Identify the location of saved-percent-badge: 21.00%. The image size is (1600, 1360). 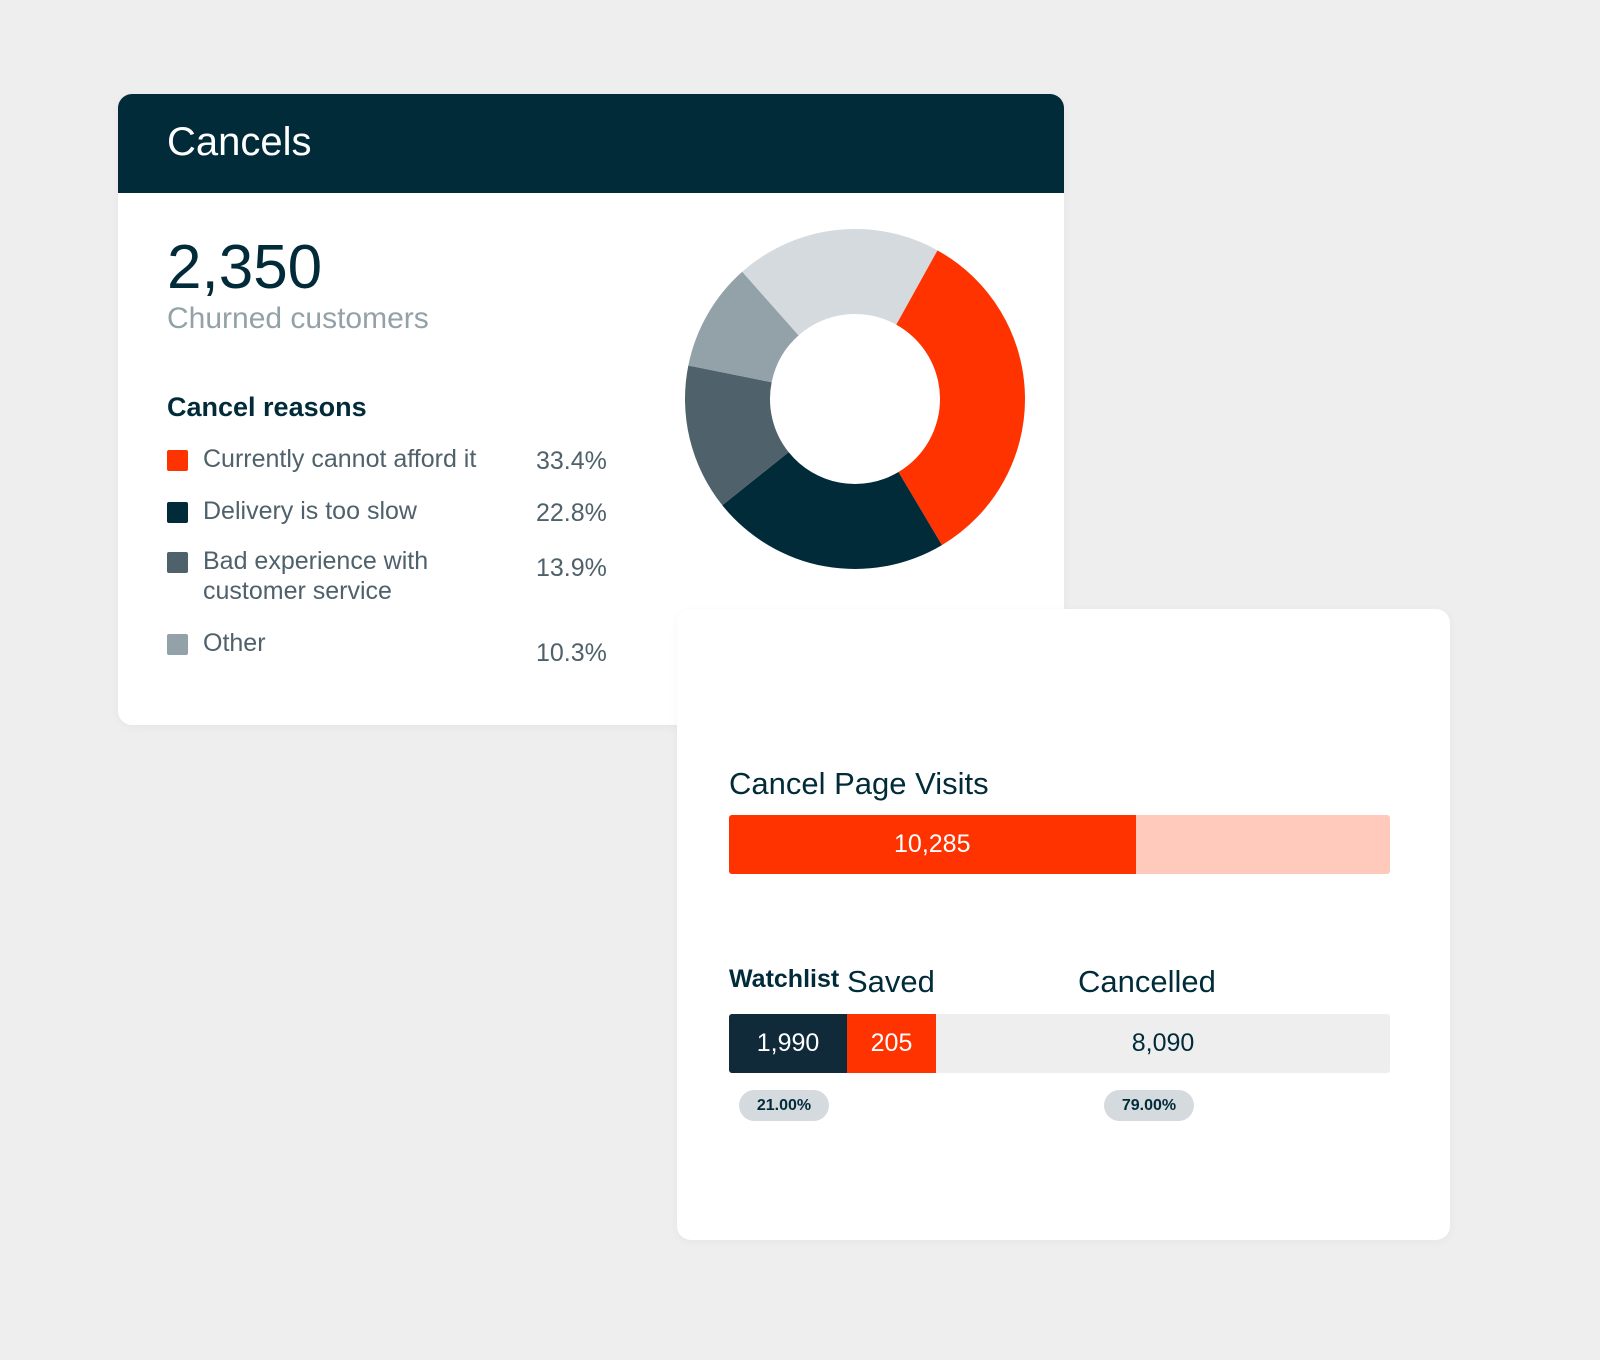
(784, 1105).